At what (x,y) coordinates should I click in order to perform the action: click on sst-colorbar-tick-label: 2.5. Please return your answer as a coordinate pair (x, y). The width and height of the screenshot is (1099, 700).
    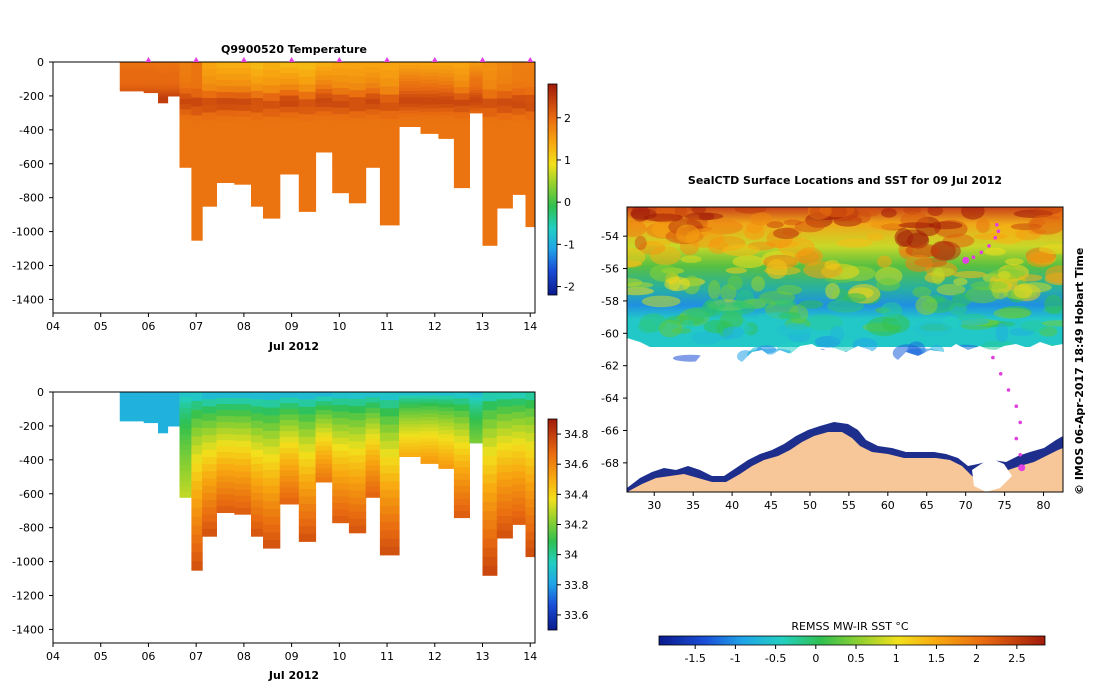
    Looking at the image, I should click on (1017, 658).